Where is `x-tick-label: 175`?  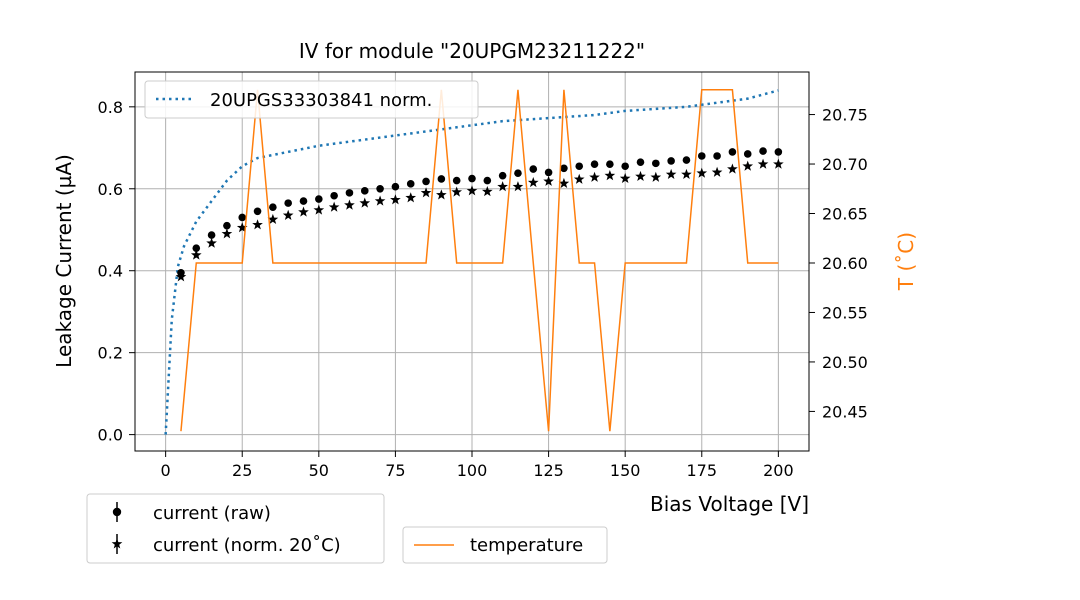
x-tick-label: 175 is located at coordinates (701, 470).